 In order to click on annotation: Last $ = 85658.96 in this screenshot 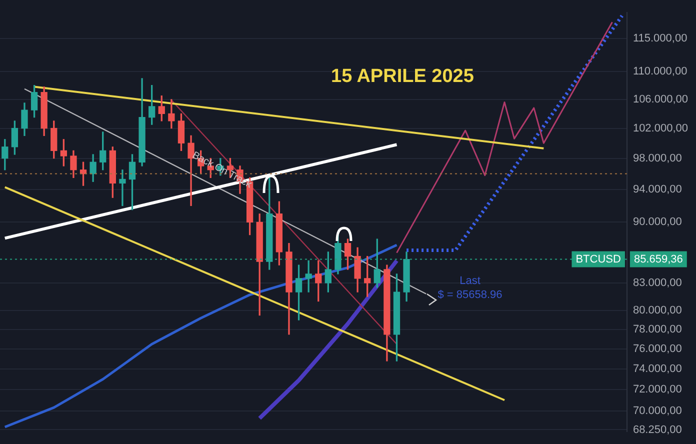, I will do `click(470, 288)`.